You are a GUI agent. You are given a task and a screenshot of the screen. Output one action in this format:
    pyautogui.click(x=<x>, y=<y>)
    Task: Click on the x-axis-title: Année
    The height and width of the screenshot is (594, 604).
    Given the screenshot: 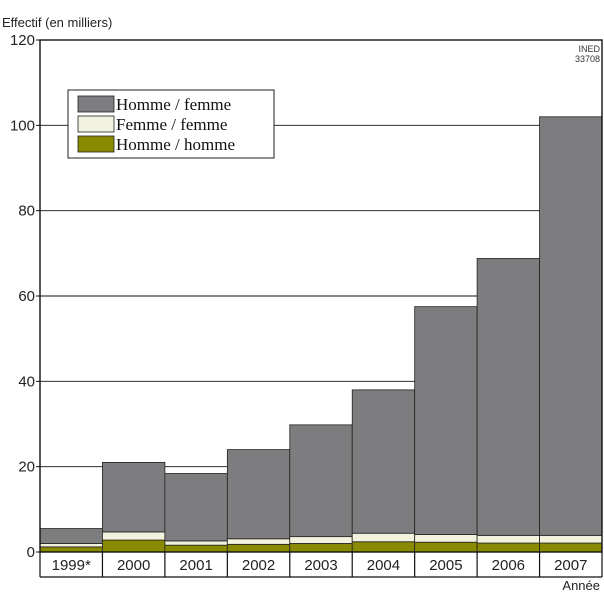 What is the action you would take?
    pyautogui.click(x=581, y=585)
    